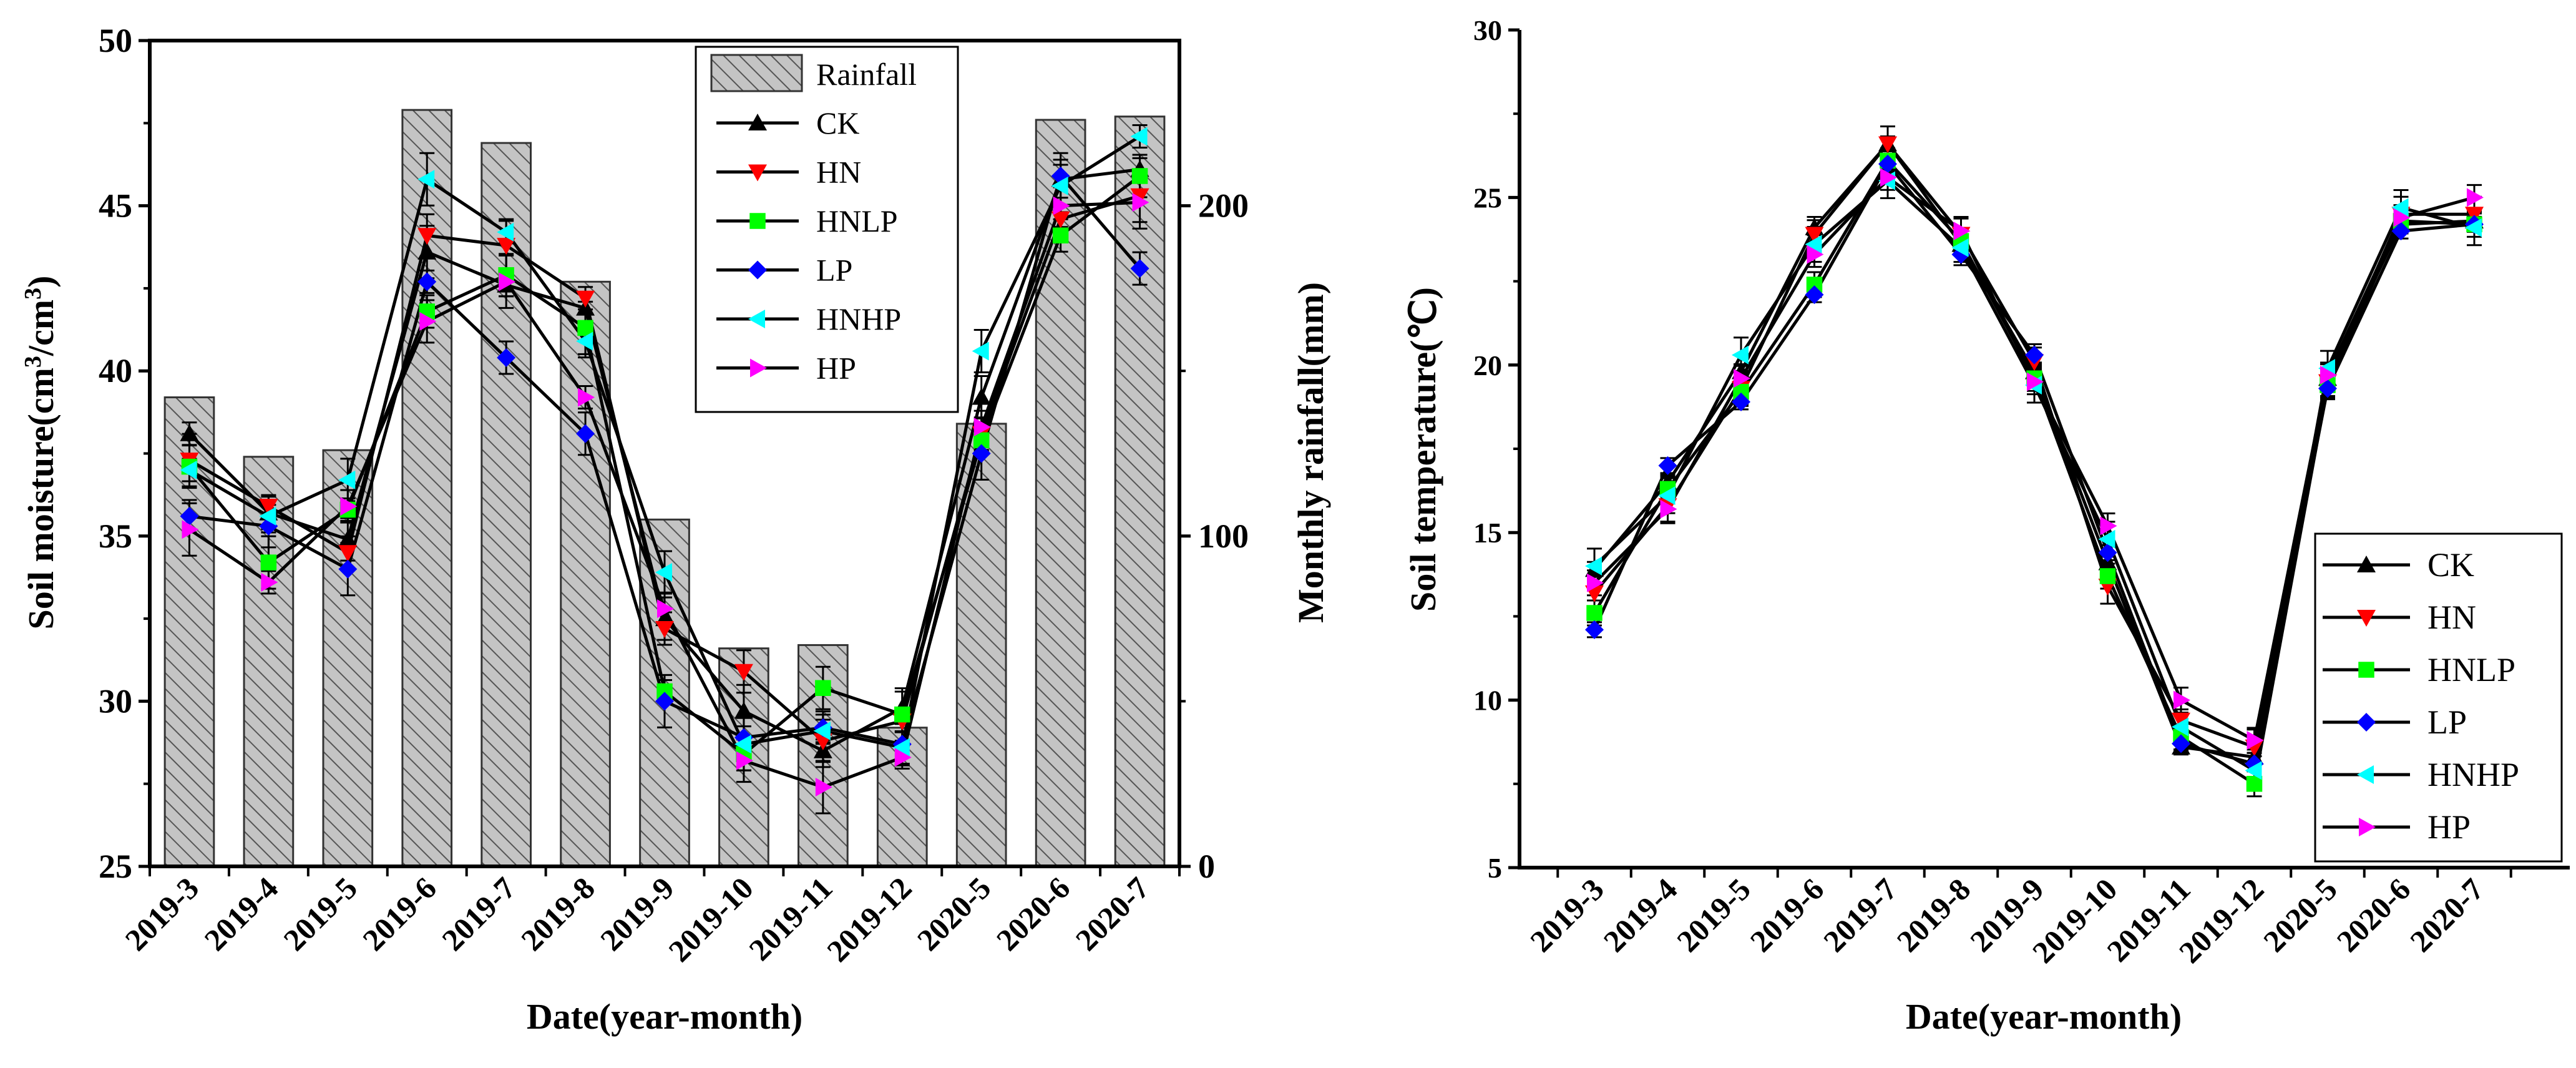 The height and width of the screenshot is (1068, 2576). I want to click on y-tick-label: 35, so click(115, 536).